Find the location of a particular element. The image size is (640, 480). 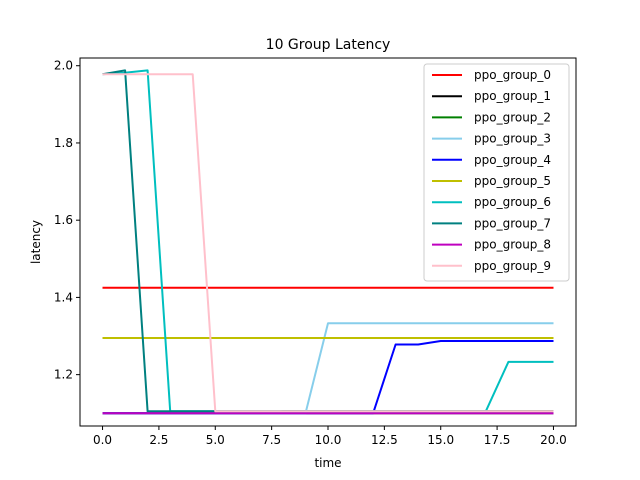

legend-label: ppo_group_3 is located at coordinates (512, 139).